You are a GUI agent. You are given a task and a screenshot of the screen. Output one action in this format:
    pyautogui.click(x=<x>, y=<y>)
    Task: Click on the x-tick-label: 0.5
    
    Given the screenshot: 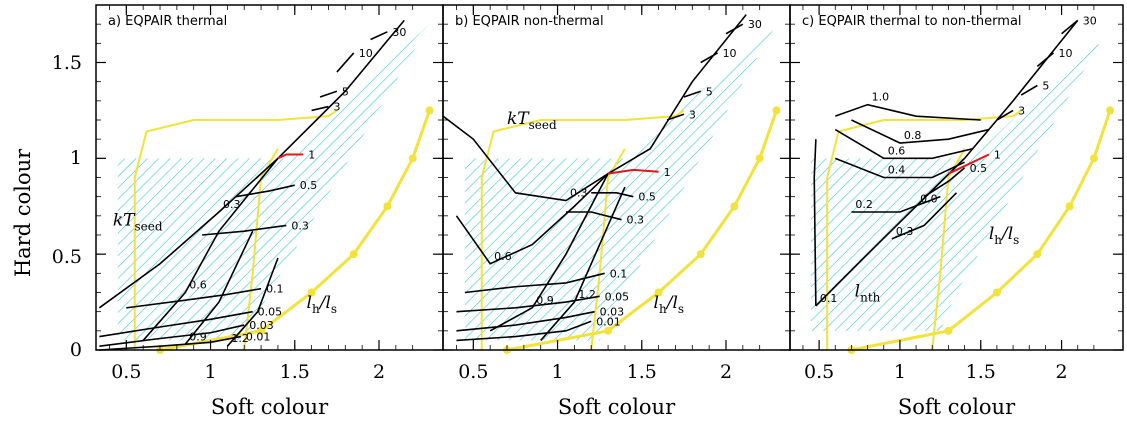 What is the action you would take?
    pyautogui.click(x=819, y=372)
    